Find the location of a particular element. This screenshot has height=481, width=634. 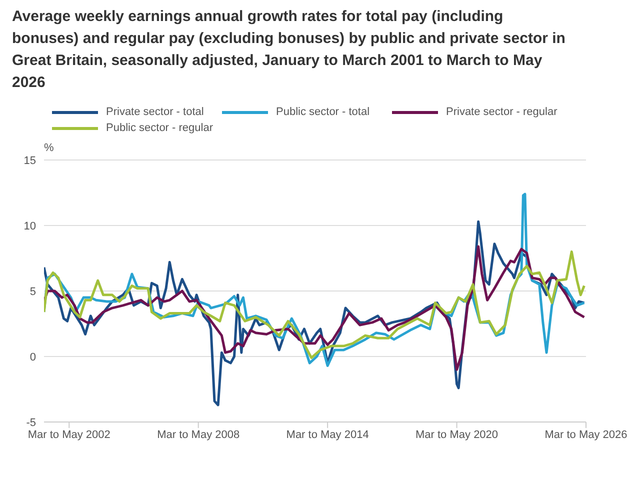

y-tick-label: 15 is located at coordinates (30, 160).